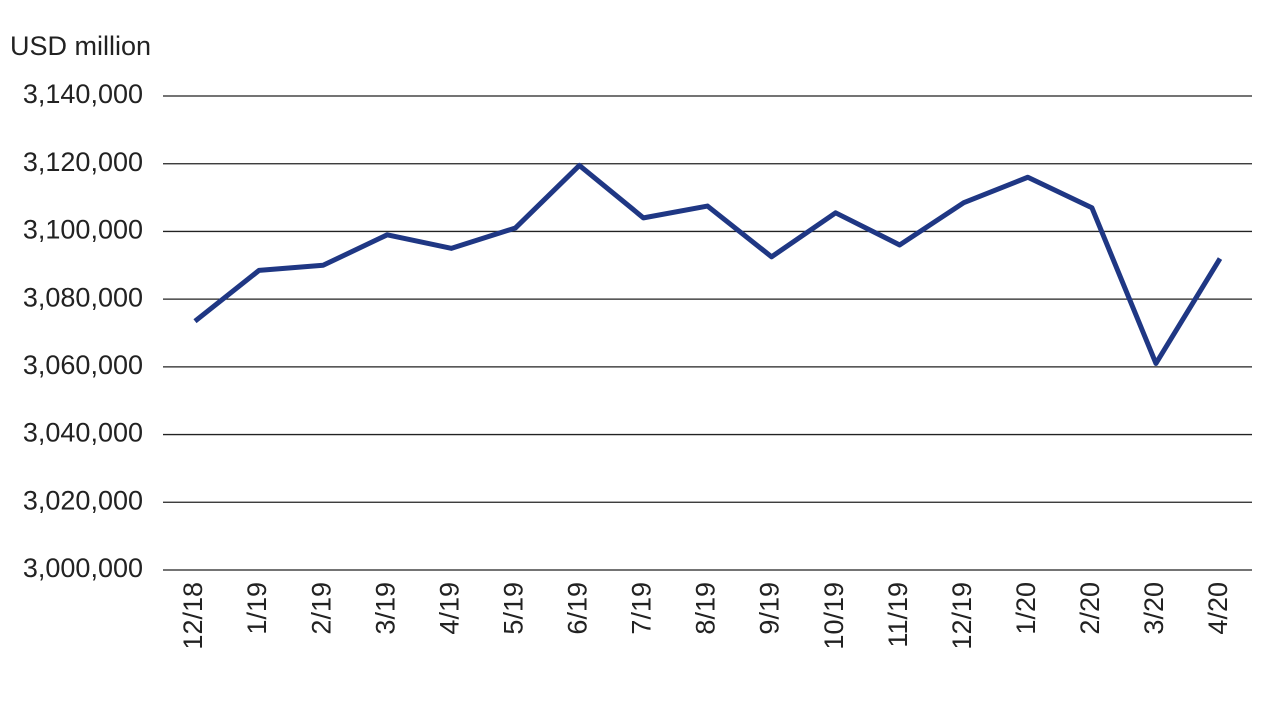  What do you see at coordinates (1218, 608) in the screenshot?
I see `x-tick-label: 4/20` at bounding box center [1218, 608].